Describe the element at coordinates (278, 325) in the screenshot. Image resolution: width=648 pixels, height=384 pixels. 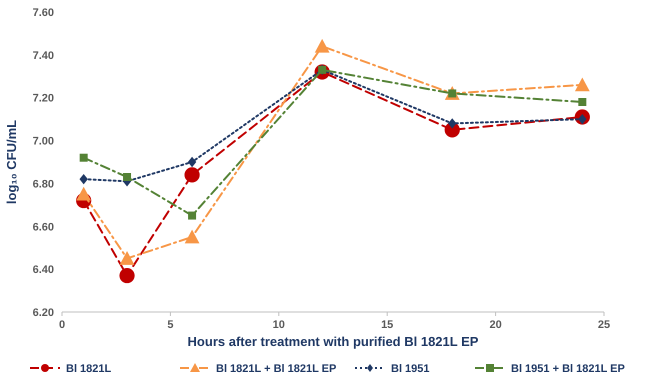
I see `x-tick-label: 10` at that location.